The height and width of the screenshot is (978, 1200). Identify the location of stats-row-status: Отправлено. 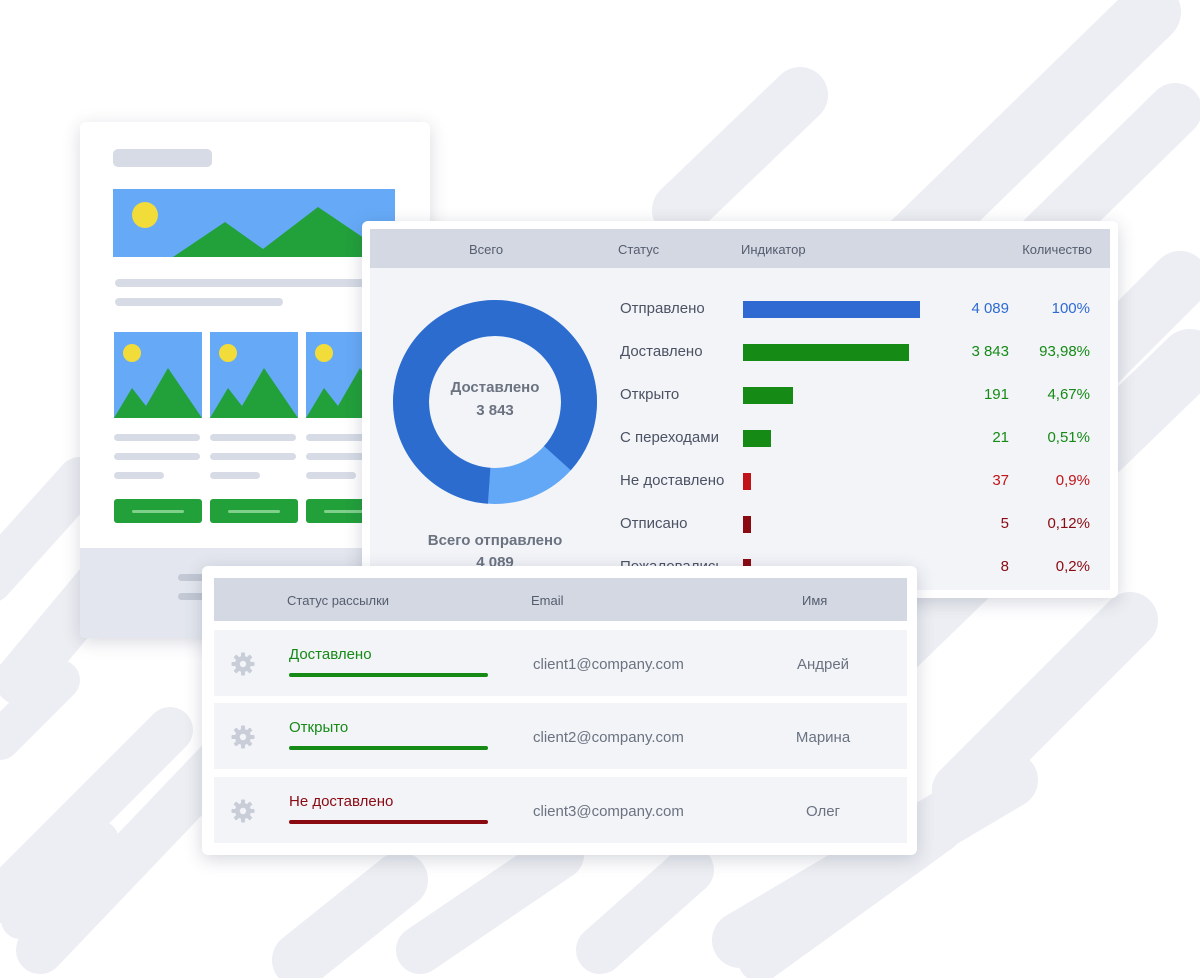
(662, 308).